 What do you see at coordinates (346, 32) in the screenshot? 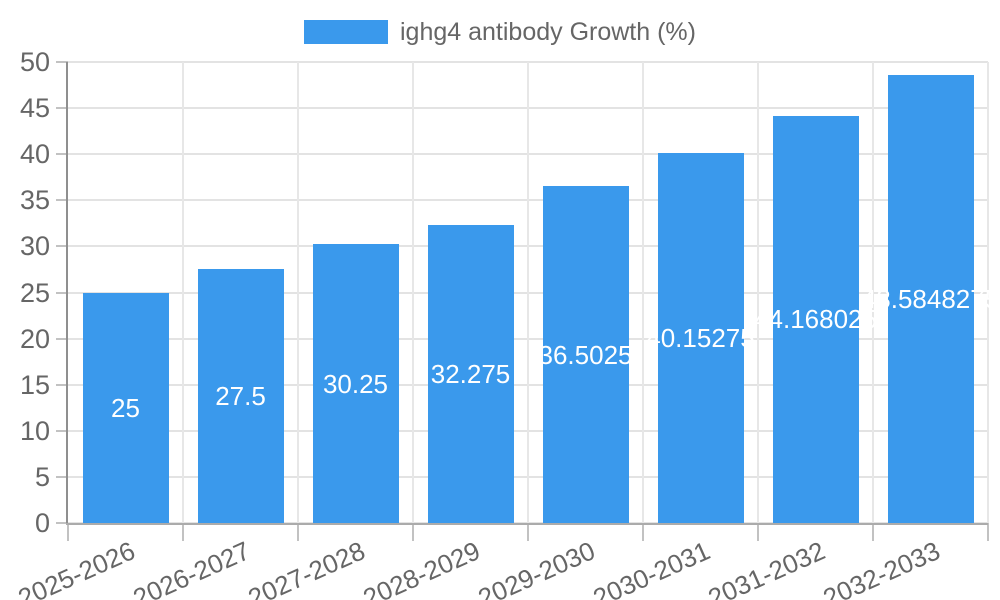
I see `legend-swatch-icon` at bounding box center [346, 32].